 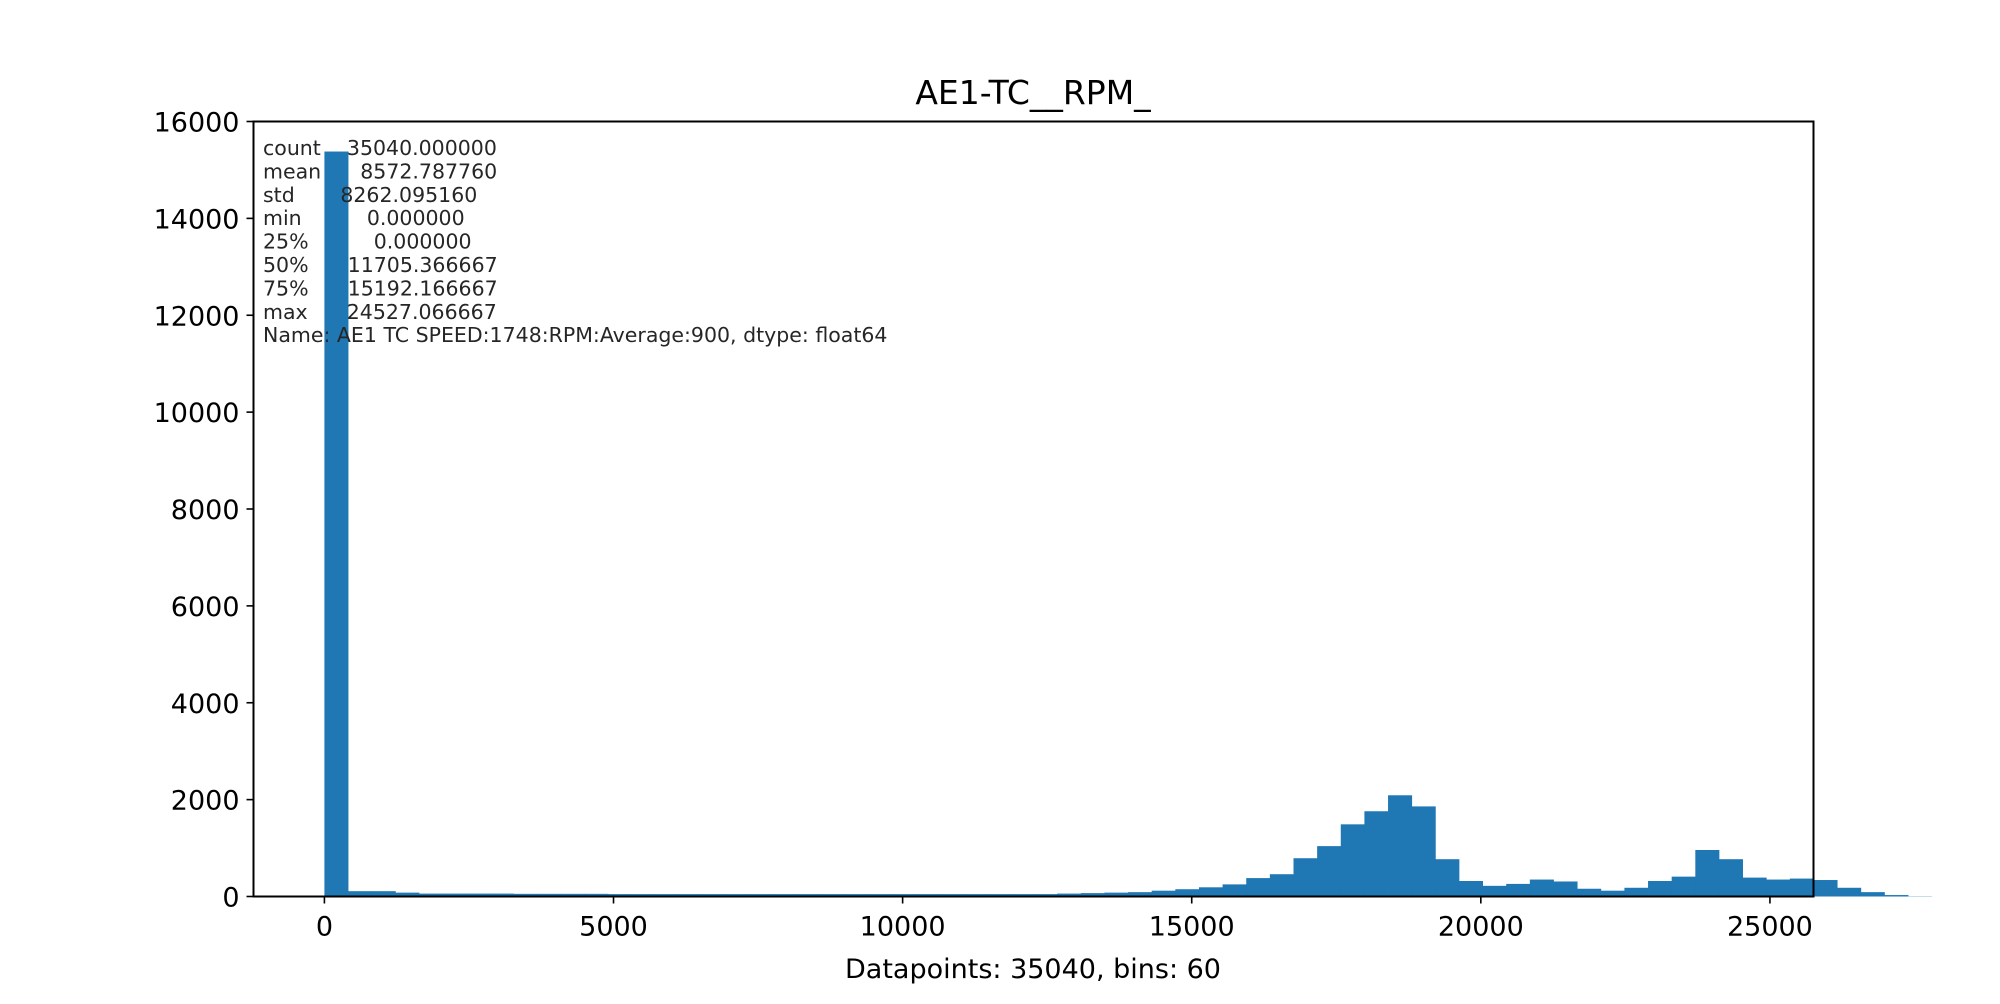 What do you see at coordinates (205, 510) in the screenshot?
I see `y-tick-label: 8000` at bounding box center [205, 510].